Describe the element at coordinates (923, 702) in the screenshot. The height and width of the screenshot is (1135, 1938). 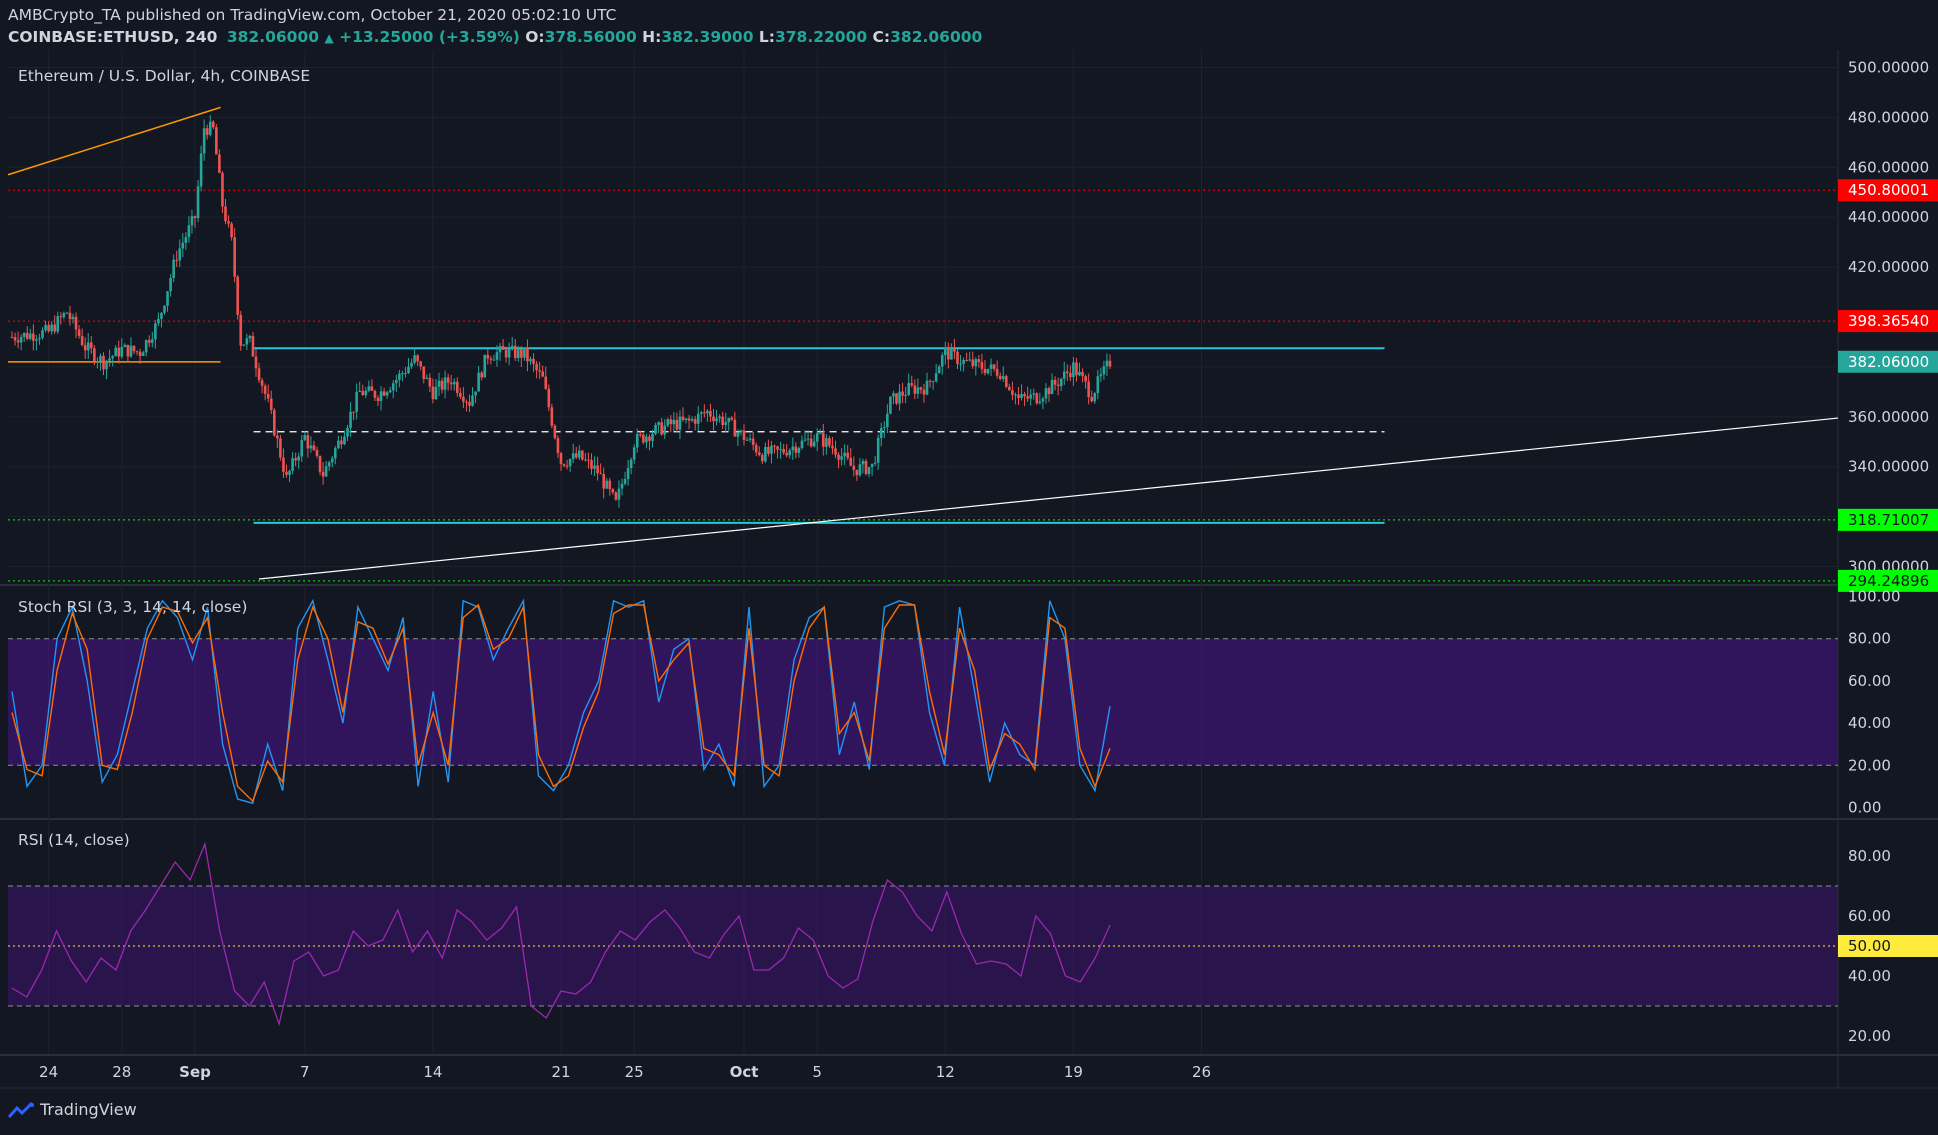
I see `stoch-band-fill` at that location.